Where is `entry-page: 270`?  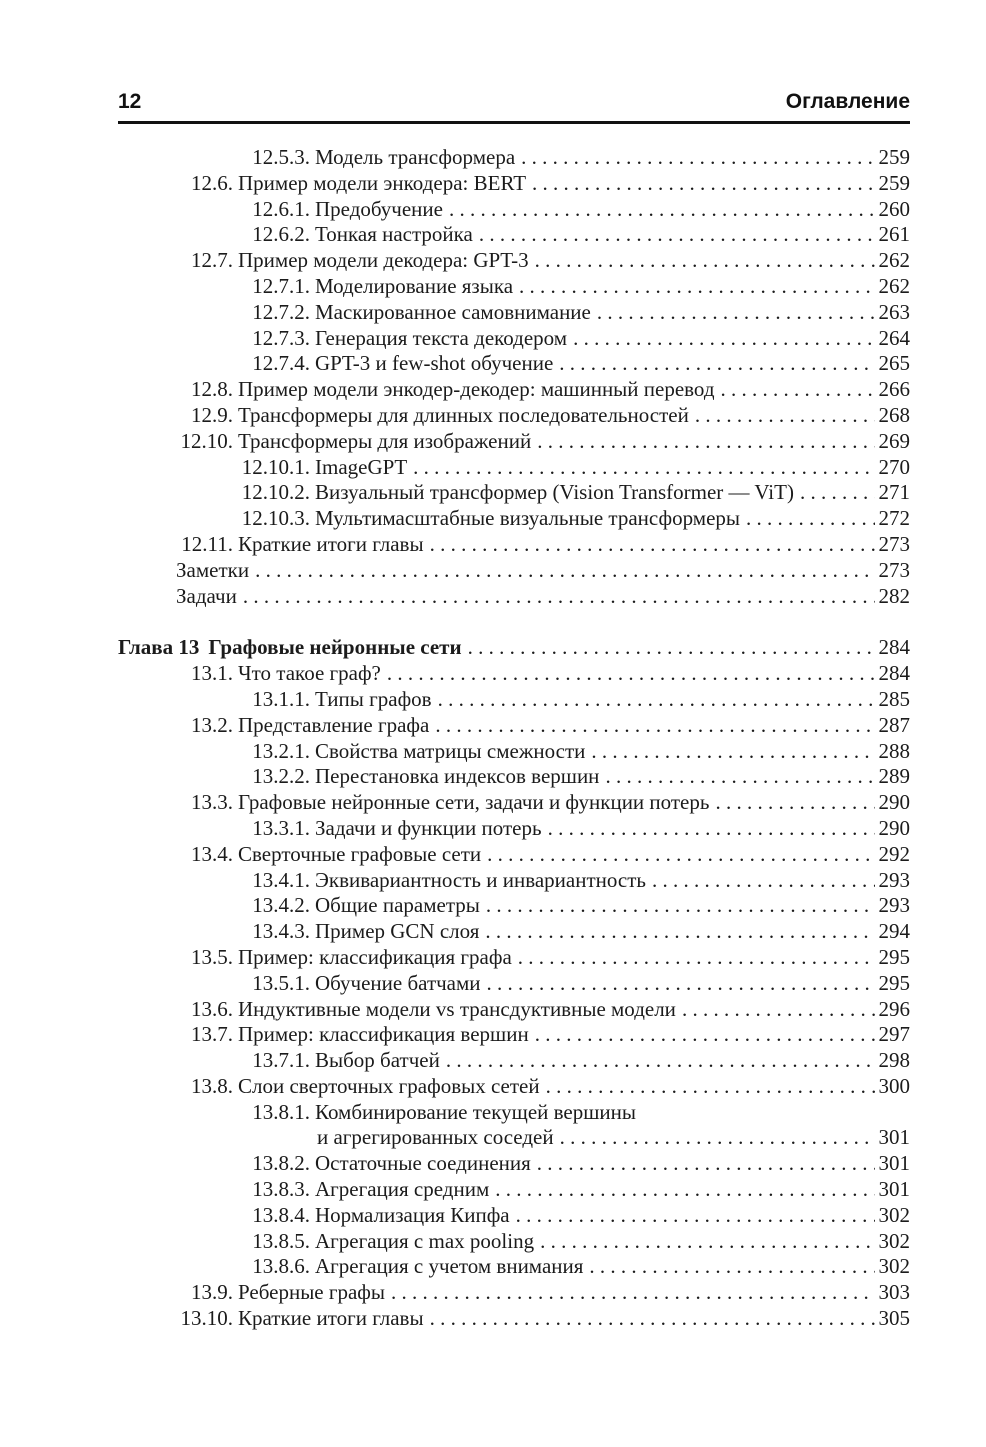
entry-page: 270 is located at coordinates (894, 466).